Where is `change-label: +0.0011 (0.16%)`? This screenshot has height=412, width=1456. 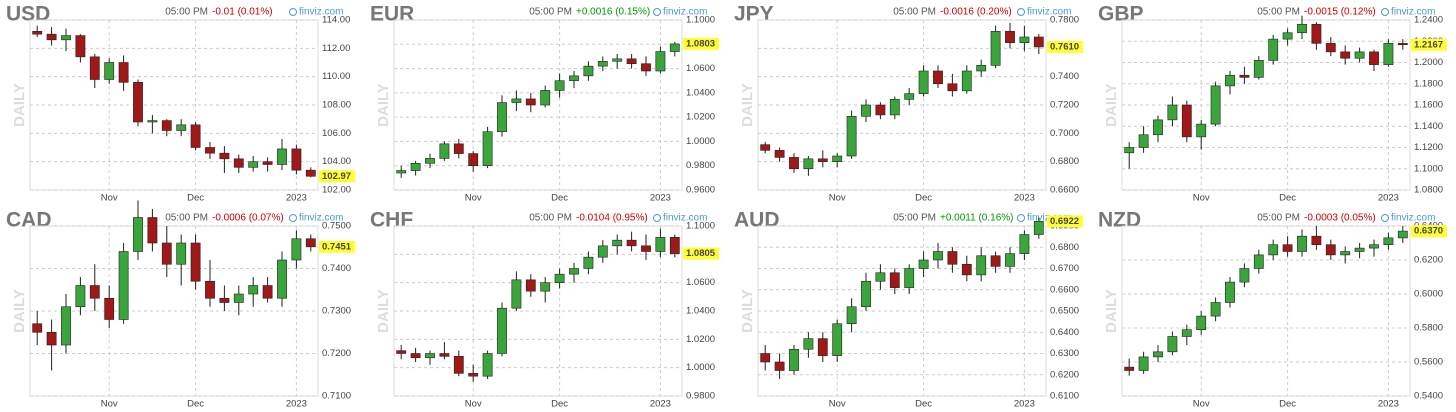 change-label: +0.0011 (0.16%) is located at coordinates (976, 218).